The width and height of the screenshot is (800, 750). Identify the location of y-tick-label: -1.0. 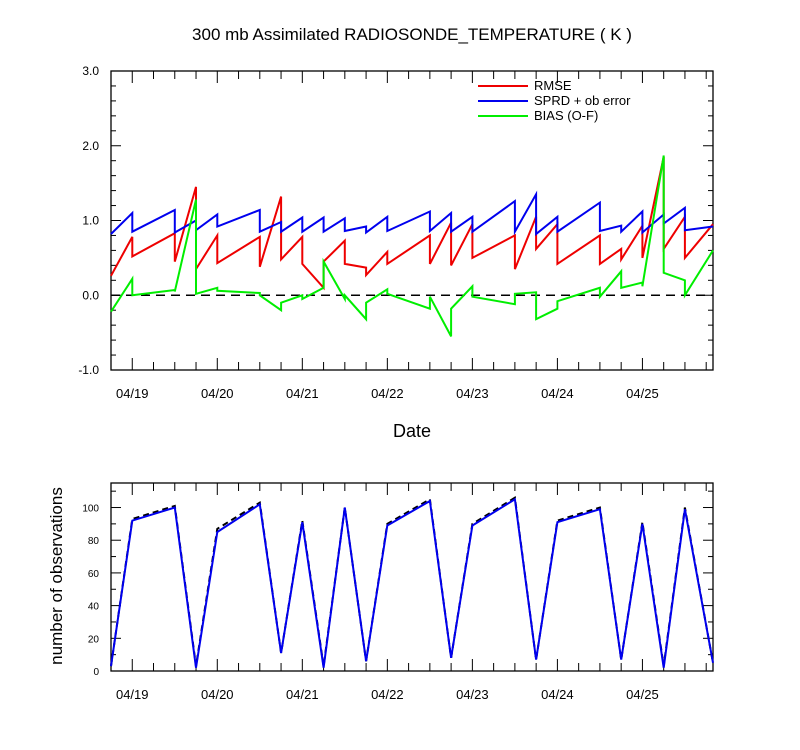
(88, 370).